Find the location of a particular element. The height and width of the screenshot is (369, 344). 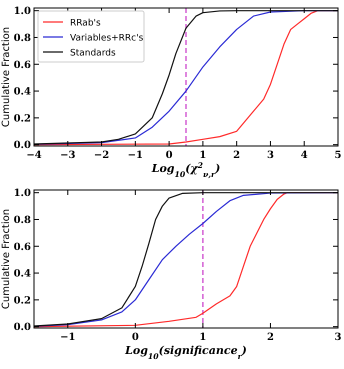

x-tick-label: −2 is located at coordinates (102, 155).